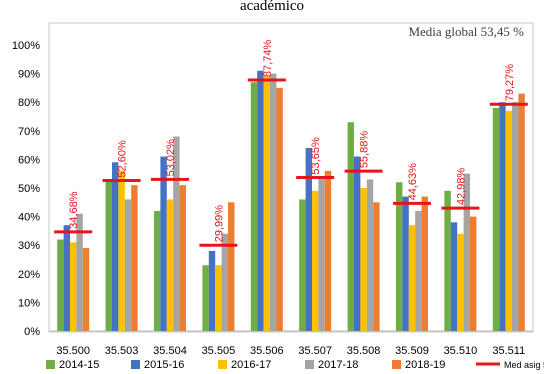  I want to click on bar-2014-15-35.503, so click(108, 255).